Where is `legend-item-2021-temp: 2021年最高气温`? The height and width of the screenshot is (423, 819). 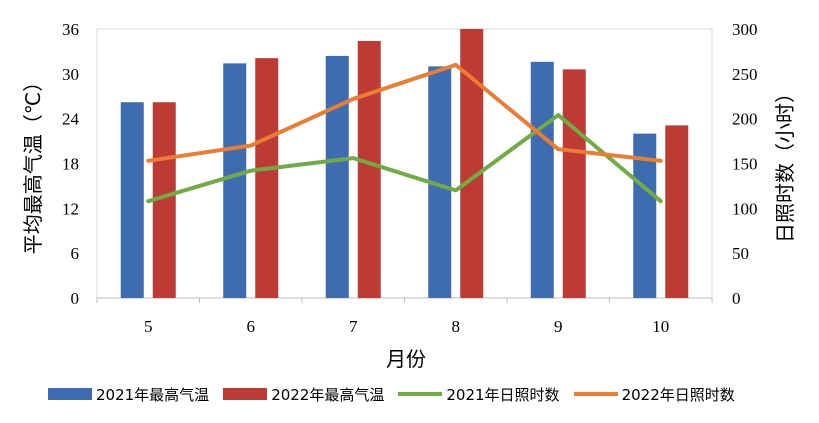 legend-item-2021-temp: 2021年最高气温 is located at coordinates (128, 394).